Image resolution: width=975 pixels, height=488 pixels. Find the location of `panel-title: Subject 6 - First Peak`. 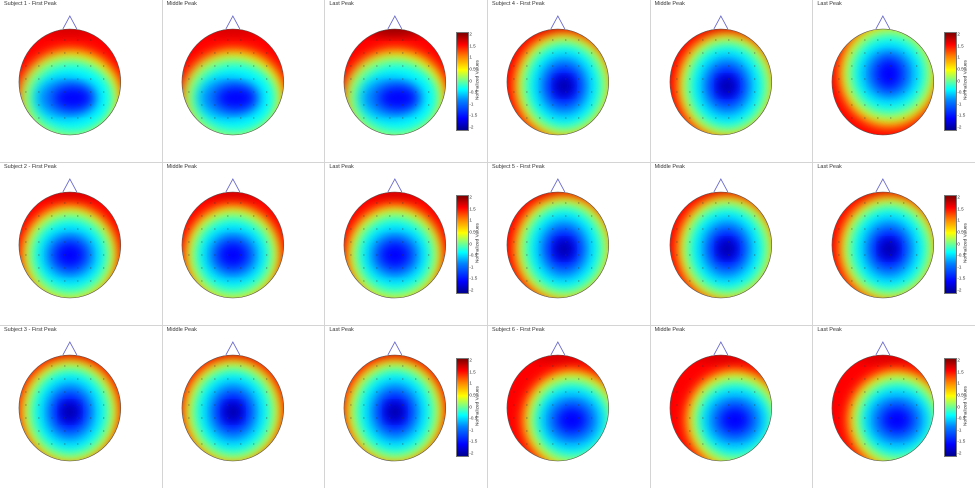

panel-title: Subject 6 - First Peak is located at coordinates (518, 330).